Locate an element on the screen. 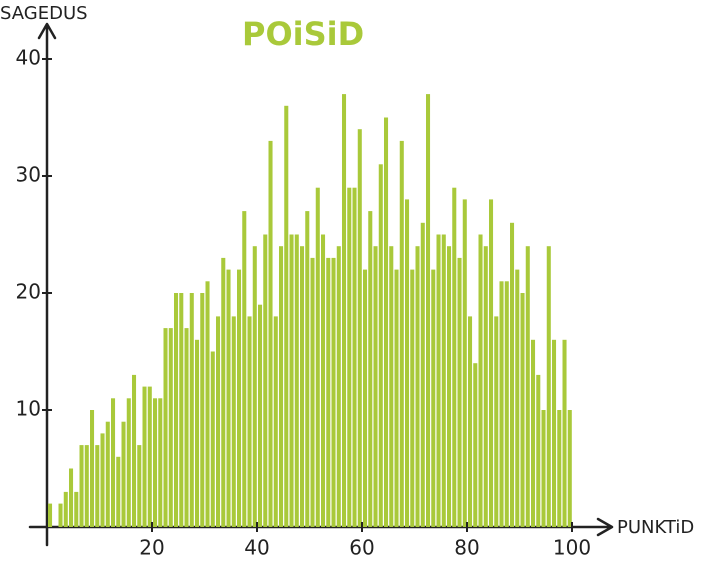 The width and height of the screenshot is (718, 561). x-tick-label: 20 is located at coordinates (151, 548).